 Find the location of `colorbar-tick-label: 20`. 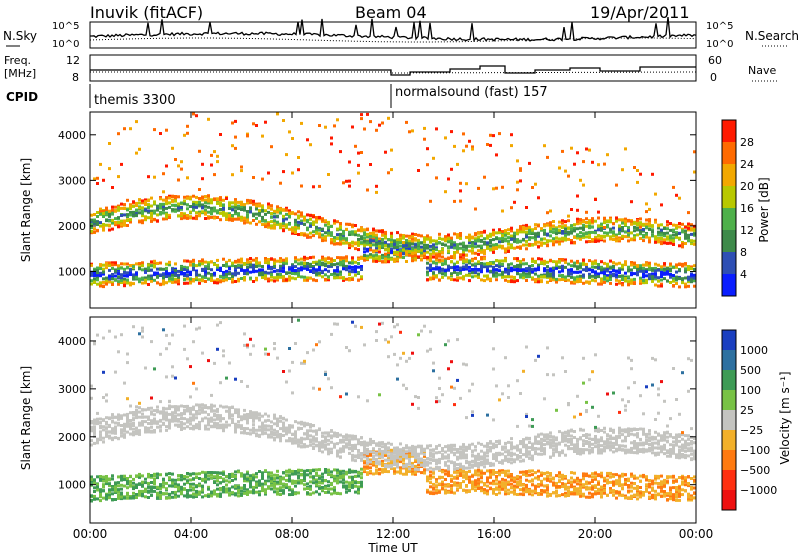

colorbar-tick-label: 20 is located at coordinates (747, 186).